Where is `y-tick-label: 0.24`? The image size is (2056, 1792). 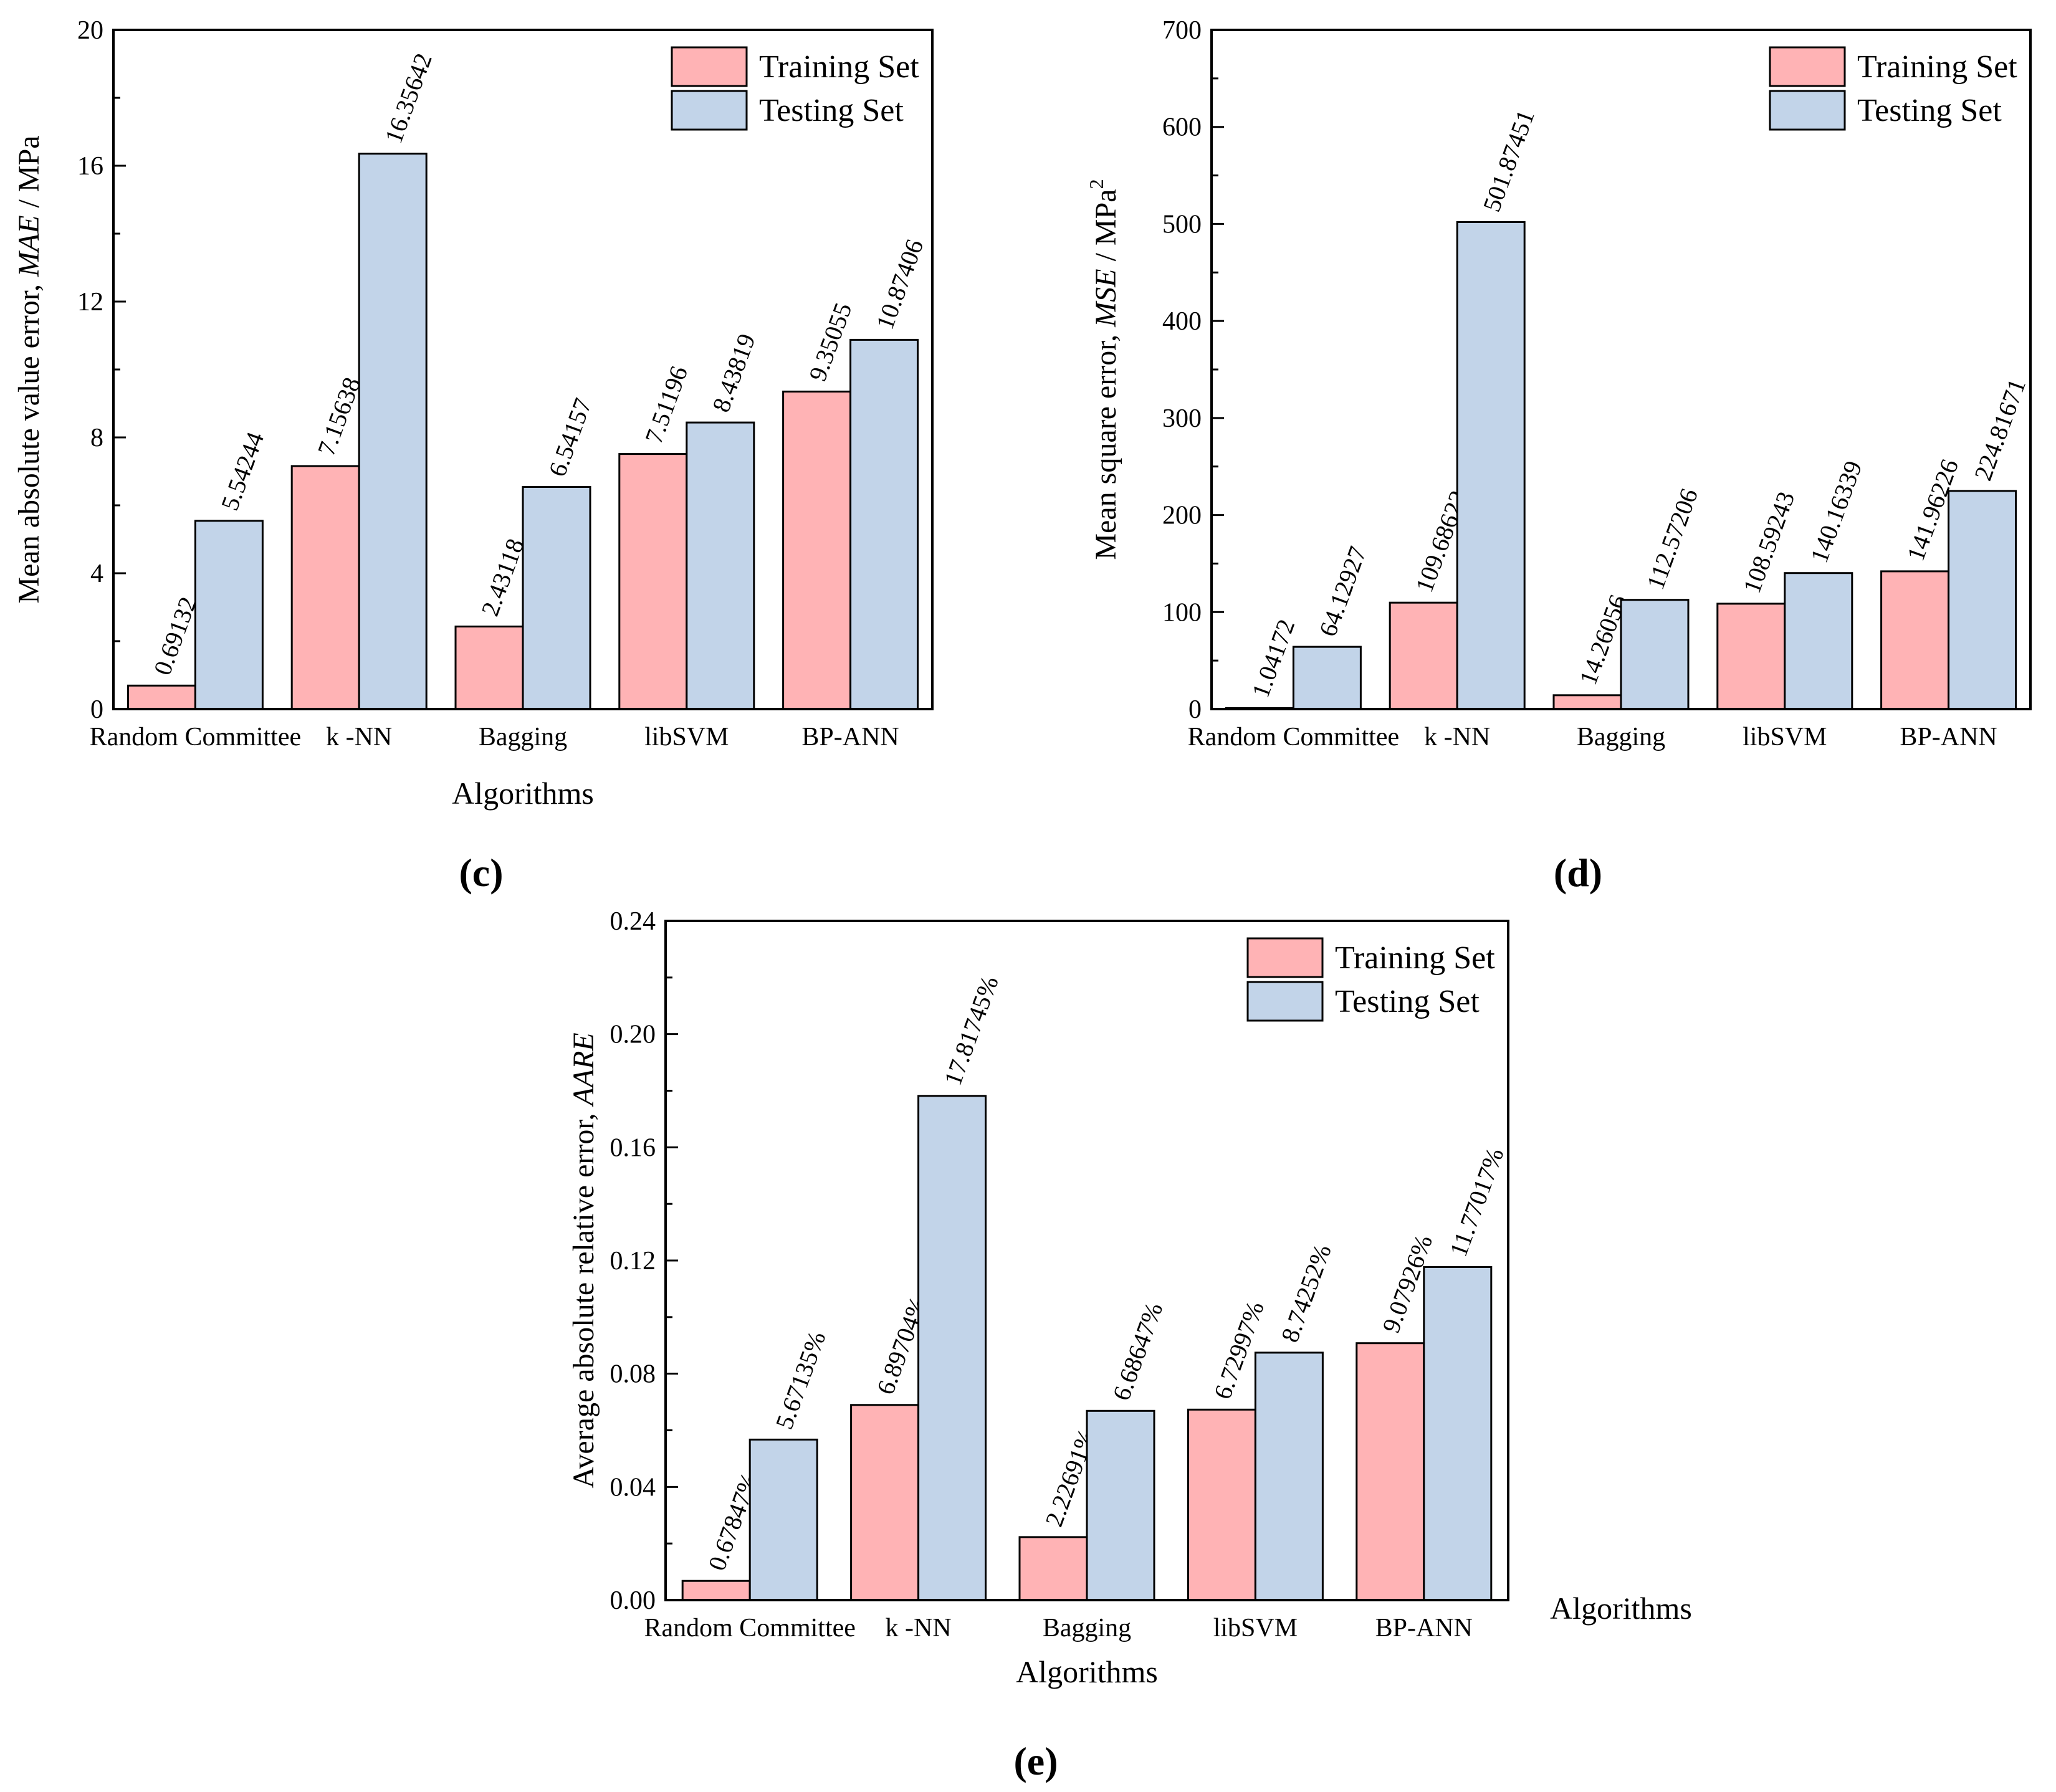
y-tick-label: 0.24 is located at coordinates (633, 921).